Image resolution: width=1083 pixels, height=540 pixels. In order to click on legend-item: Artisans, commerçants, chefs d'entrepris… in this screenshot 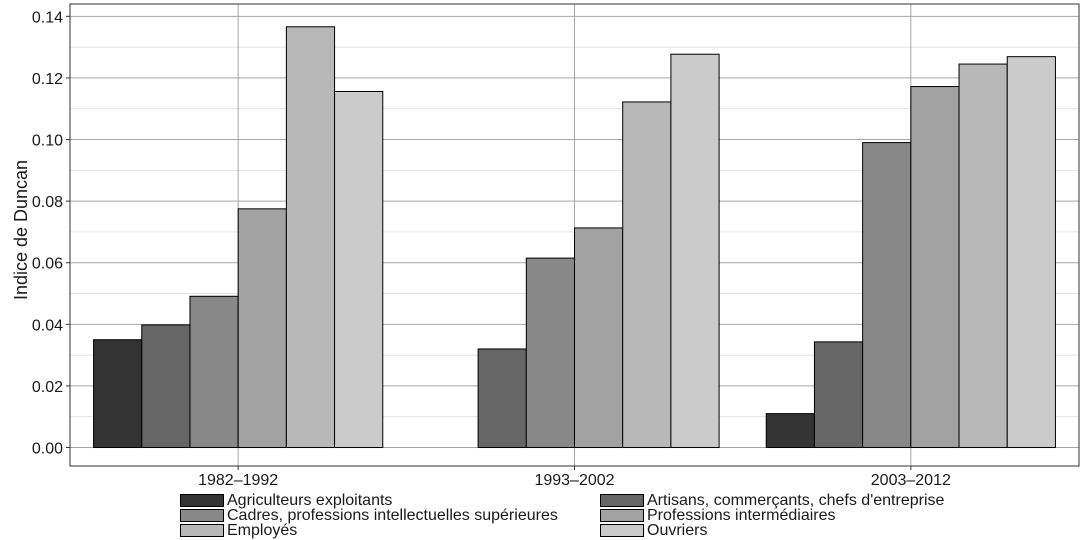, I will do `click(810, 500)`.